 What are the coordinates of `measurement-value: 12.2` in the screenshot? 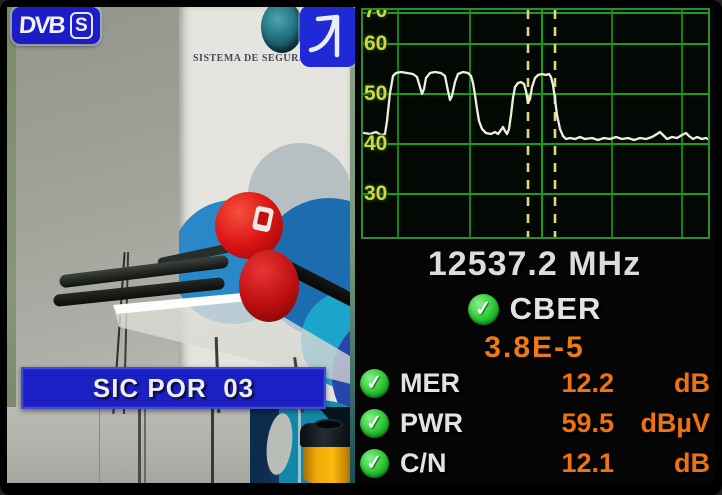 It's located at (587, 382).